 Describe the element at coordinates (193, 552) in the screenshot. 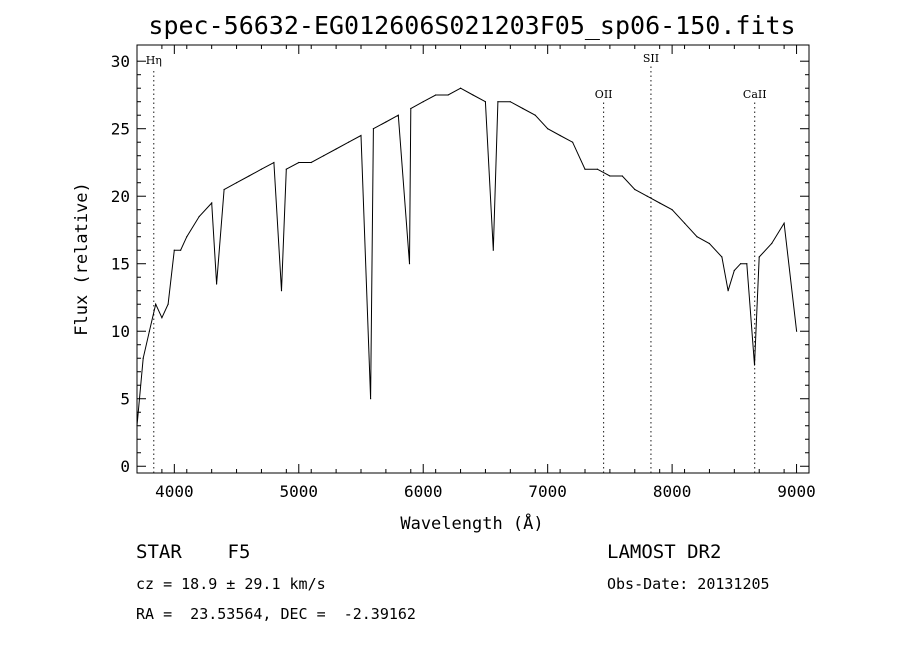

I see `object-class: STAR F5` at that location.